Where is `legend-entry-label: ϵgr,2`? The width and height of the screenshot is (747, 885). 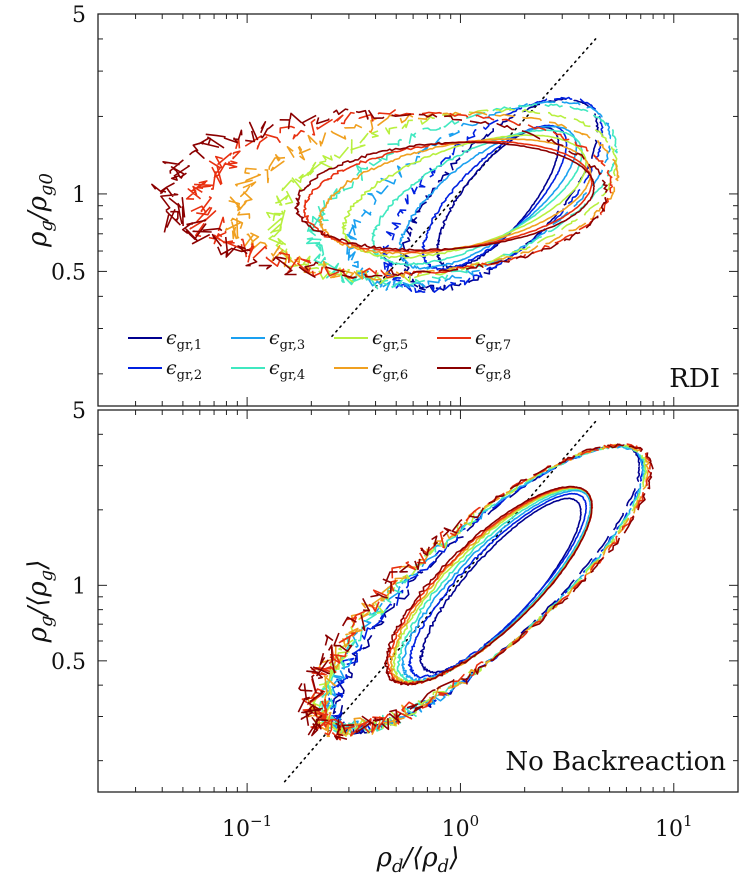 legend-entry-label: ϵgr,2 is located at coordinates (184, 370).